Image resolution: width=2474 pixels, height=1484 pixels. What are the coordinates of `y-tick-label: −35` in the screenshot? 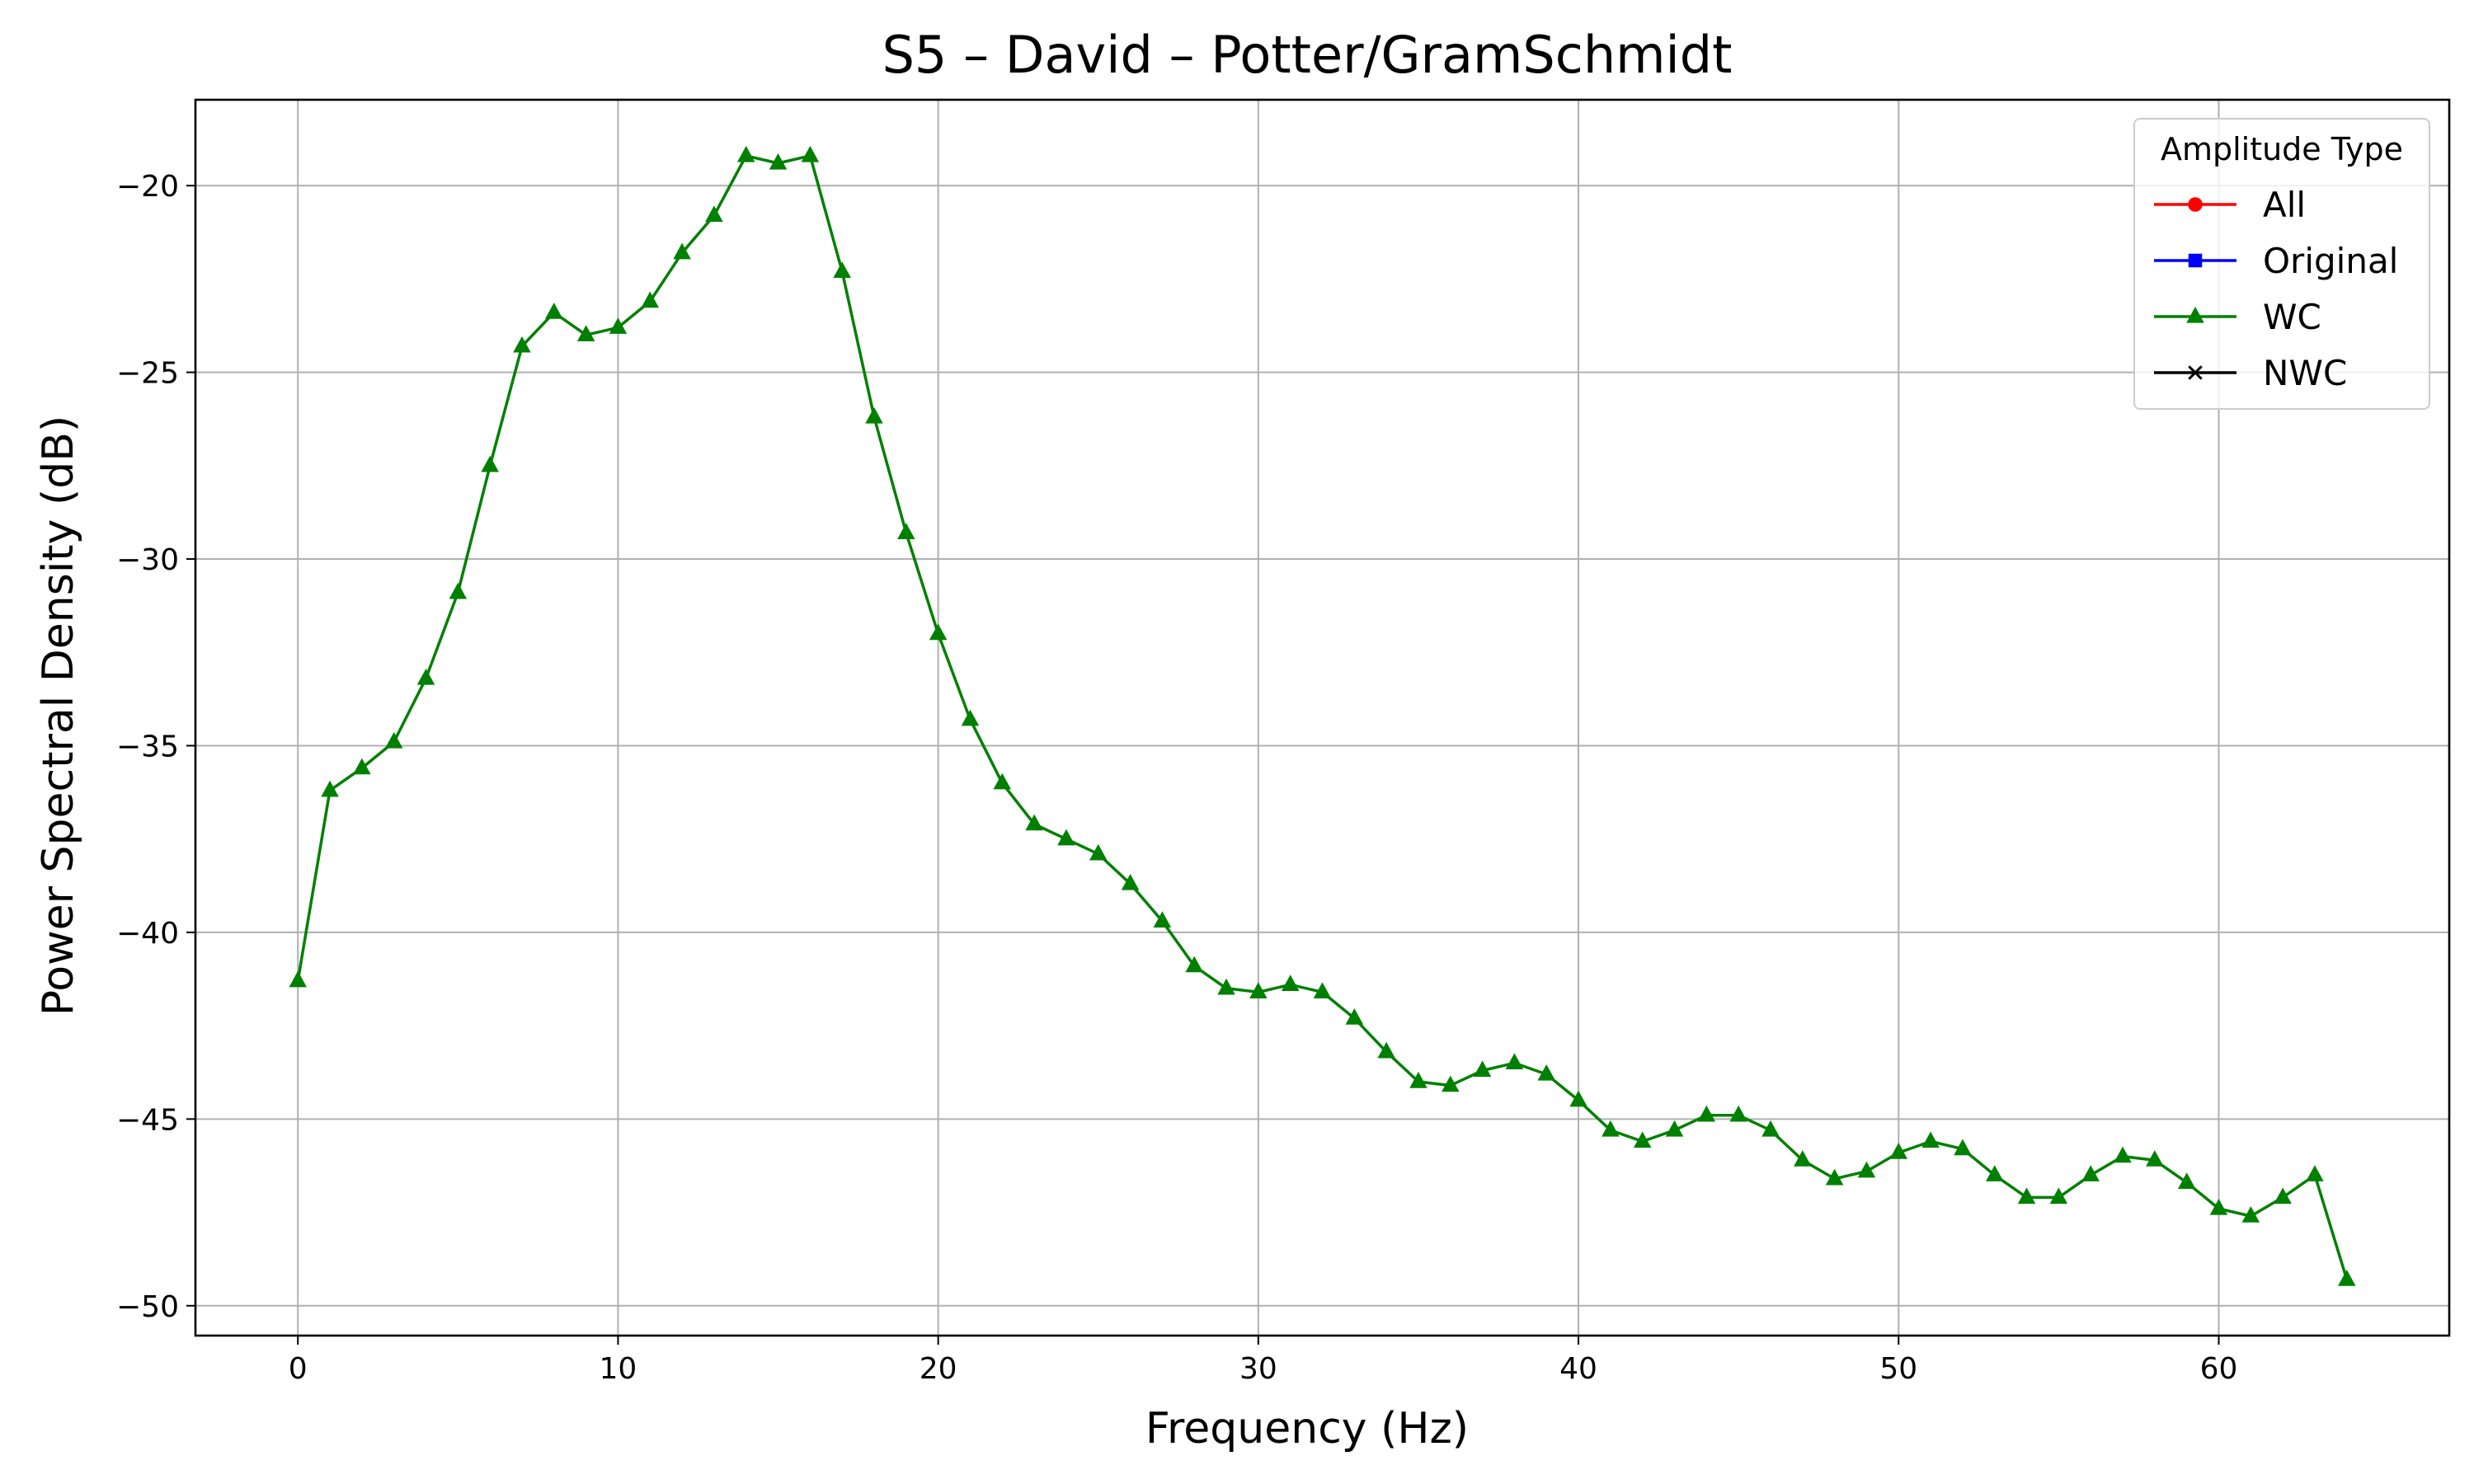 It's located at (147, 746).